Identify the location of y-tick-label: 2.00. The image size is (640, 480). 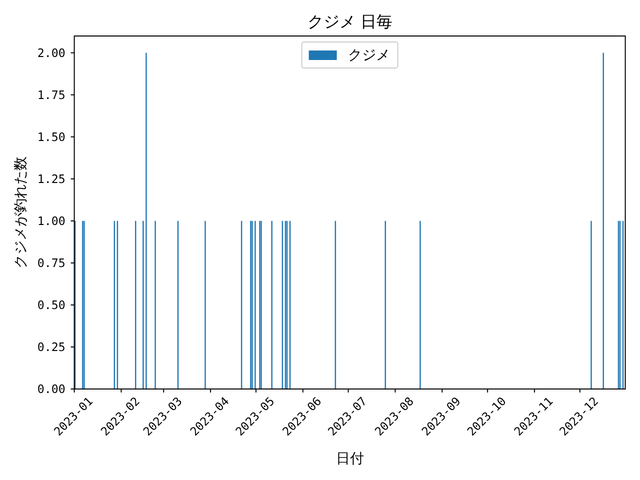
(51, 53).